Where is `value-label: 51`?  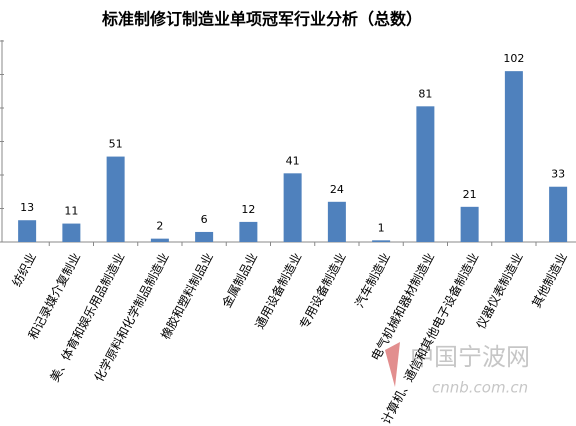
value-label: 51 is located at coordinates (116, 144).